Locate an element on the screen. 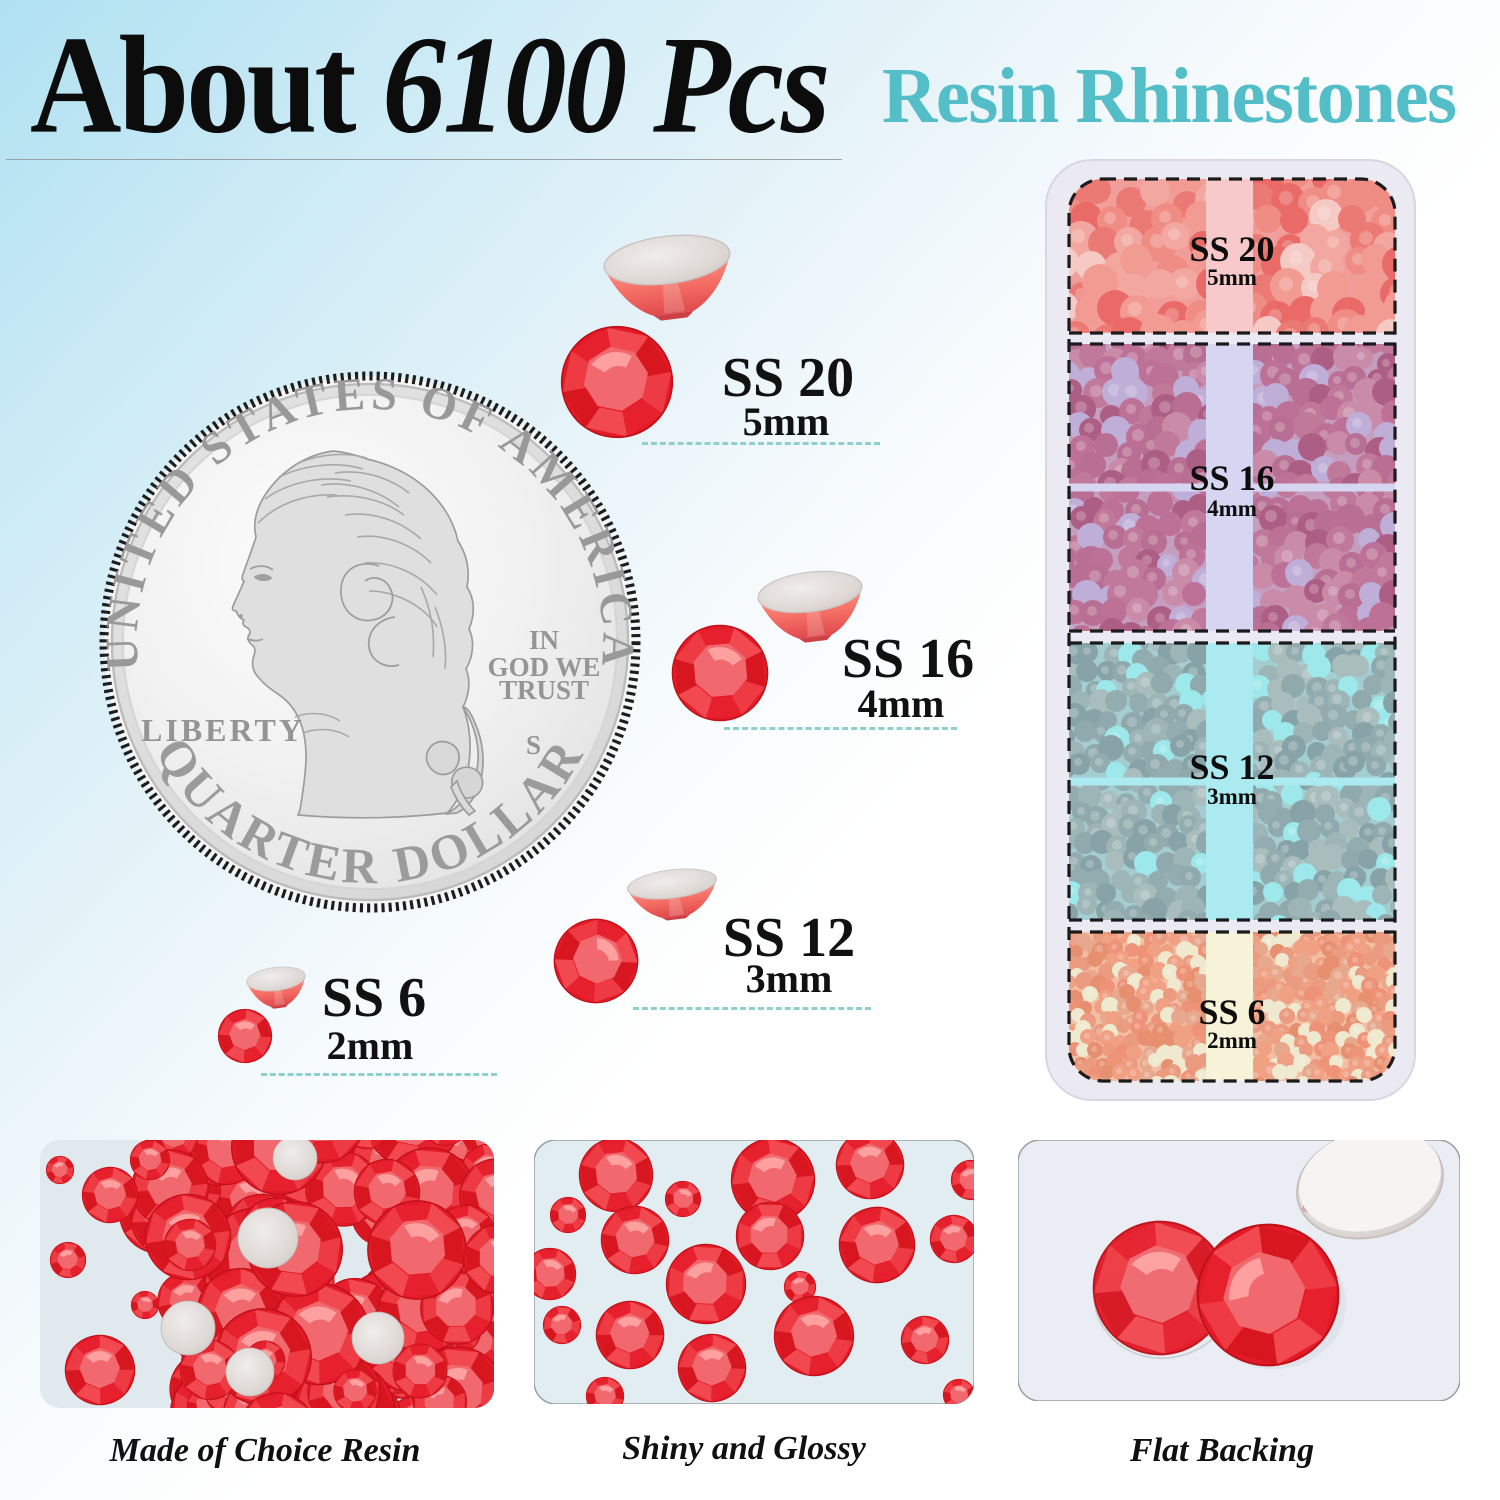  svg-text: SS 6 is located at coordinates (1231, 1012).